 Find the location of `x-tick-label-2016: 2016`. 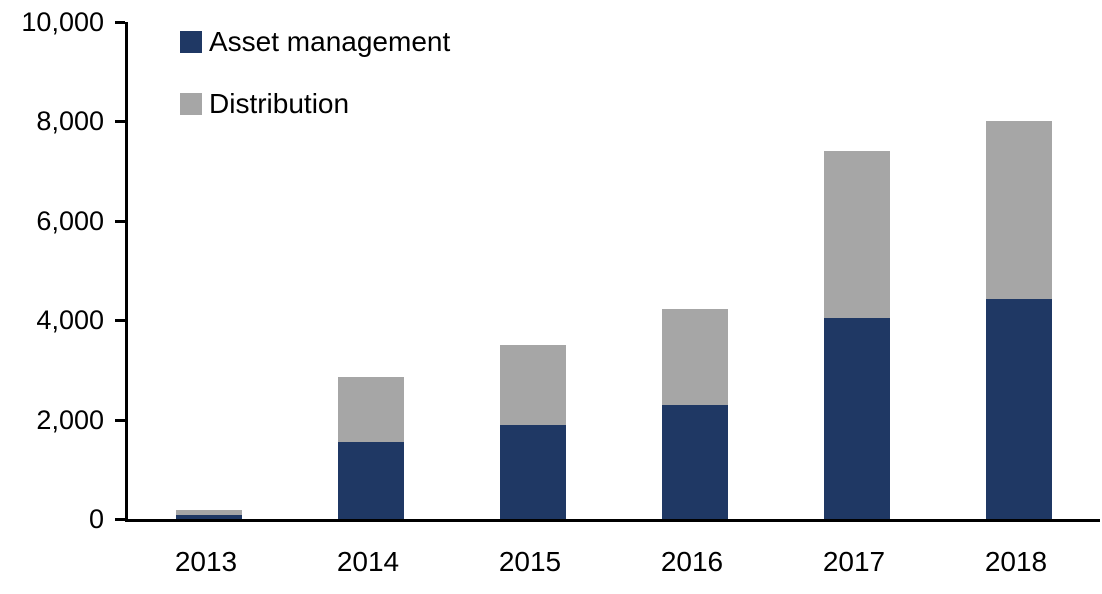

x-tick-label-2016: 2016 is located at coordinates (692, 561).